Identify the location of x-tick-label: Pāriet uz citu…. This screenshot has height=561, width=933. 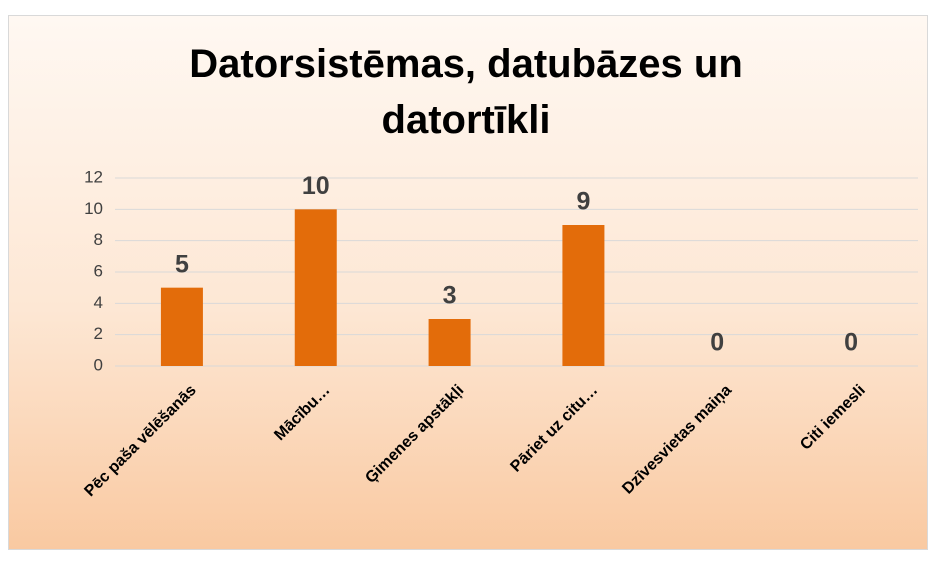
(554, 429).